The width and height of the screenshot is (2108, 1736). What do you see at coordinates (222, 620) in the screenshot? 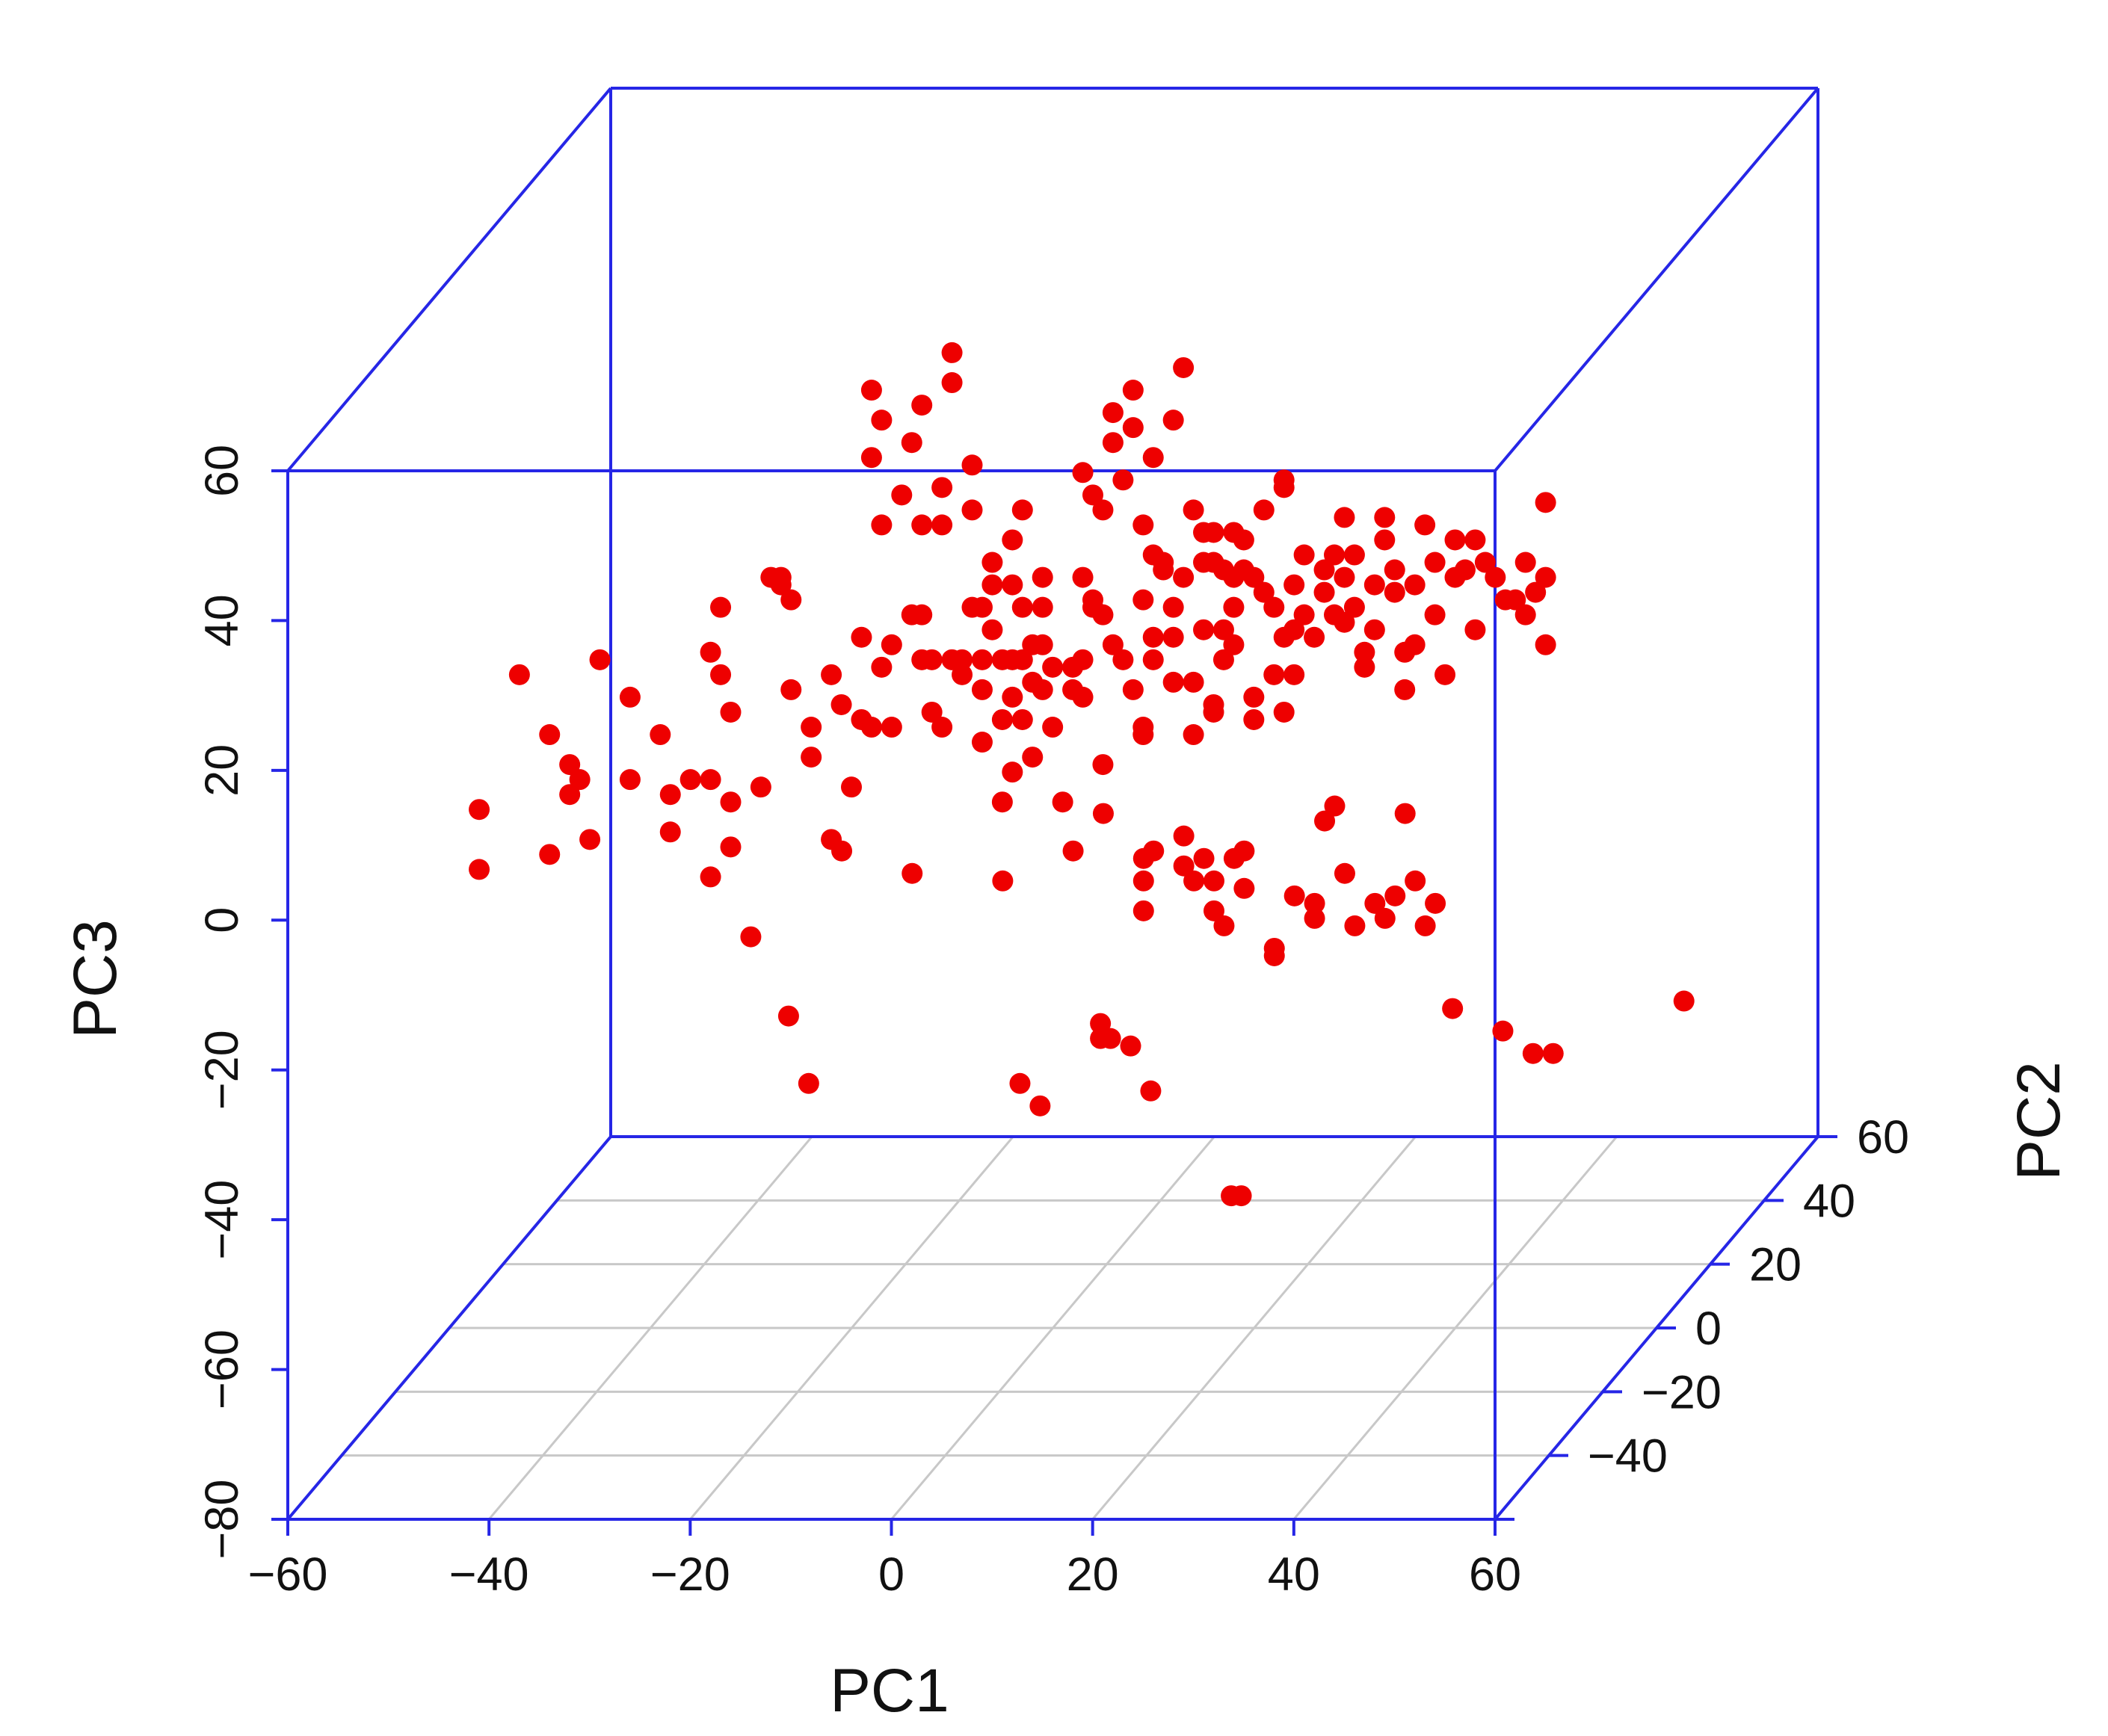
I see `z-tick-label: 40` at bounding box center [222, 620].